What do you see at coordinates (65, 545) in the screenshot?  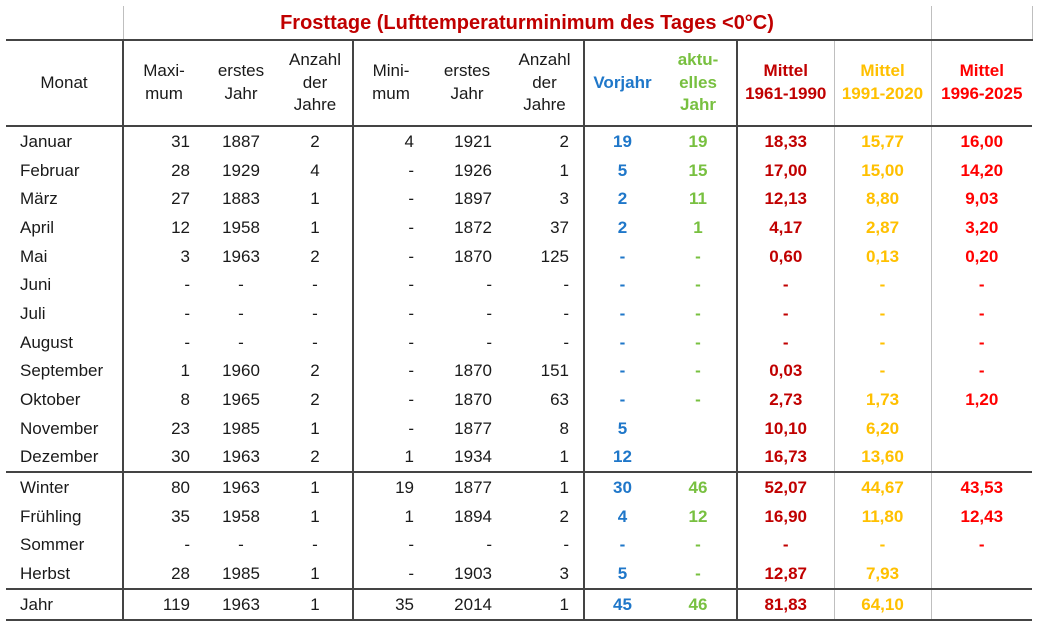 I see `row-label: Sommer` at bounding box center [65, 545].